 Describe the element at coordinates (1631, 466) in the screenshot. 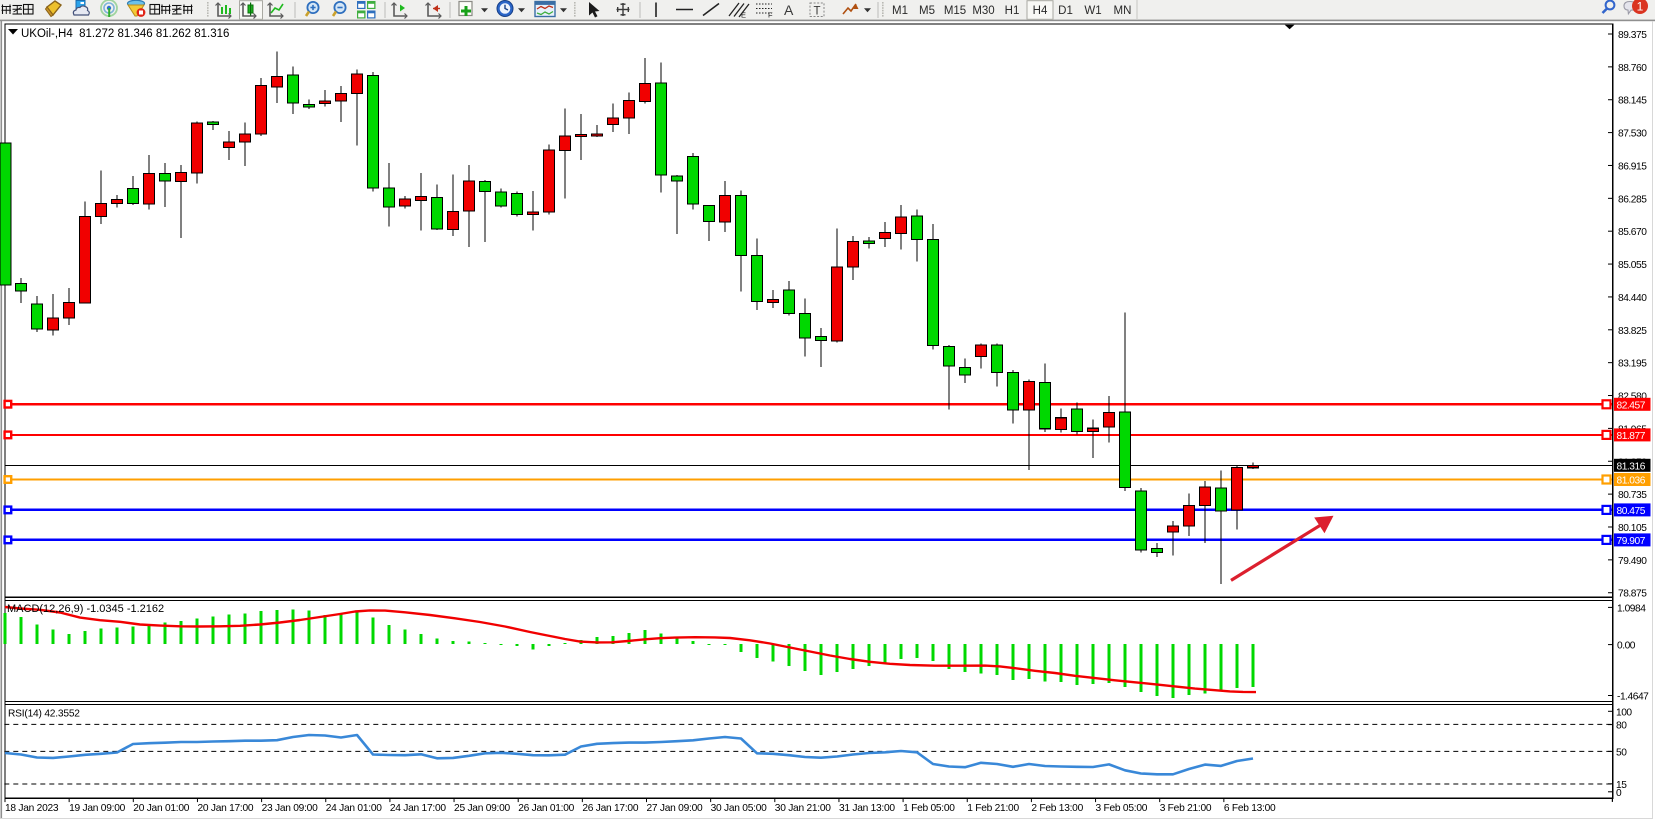

I see `svg-text: 81.316` at that location.